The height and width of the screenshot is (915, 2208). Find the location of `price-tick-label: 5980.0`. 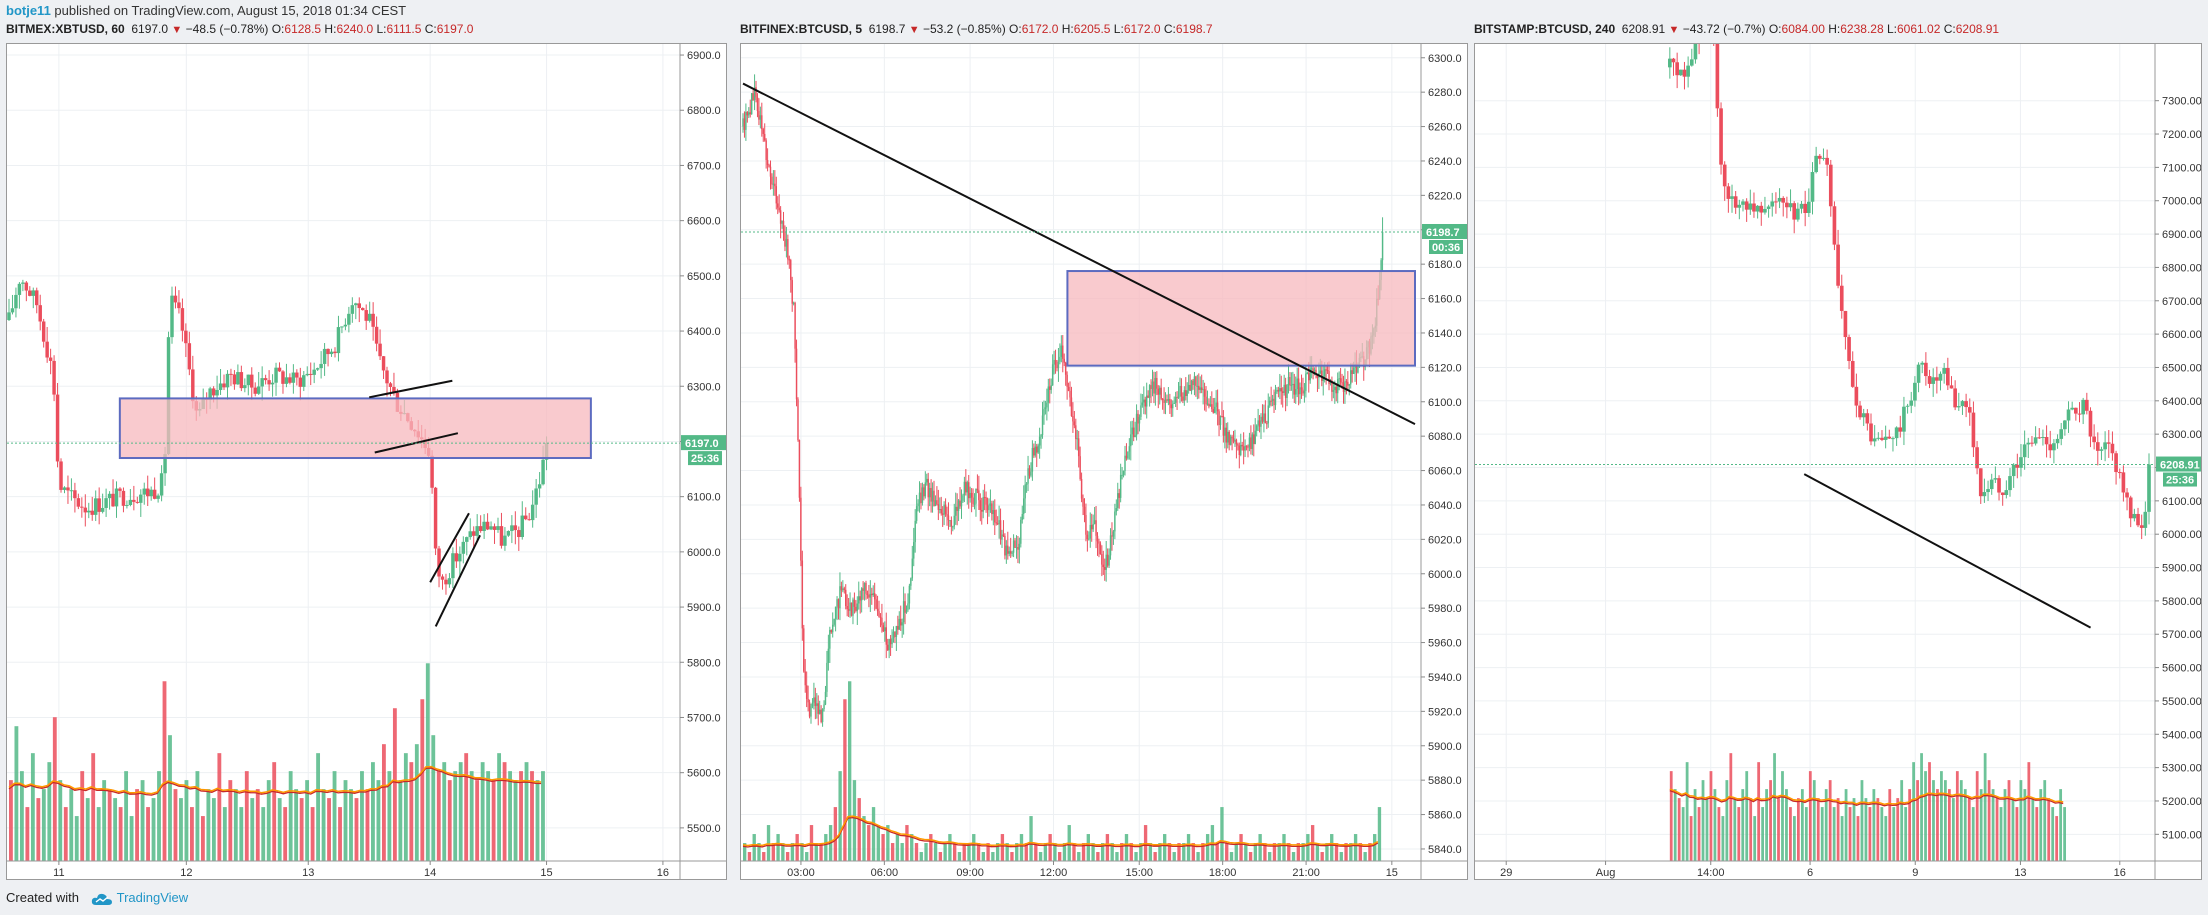

price-tick-label: 5980.0 is located at coordinates (1445, 609).